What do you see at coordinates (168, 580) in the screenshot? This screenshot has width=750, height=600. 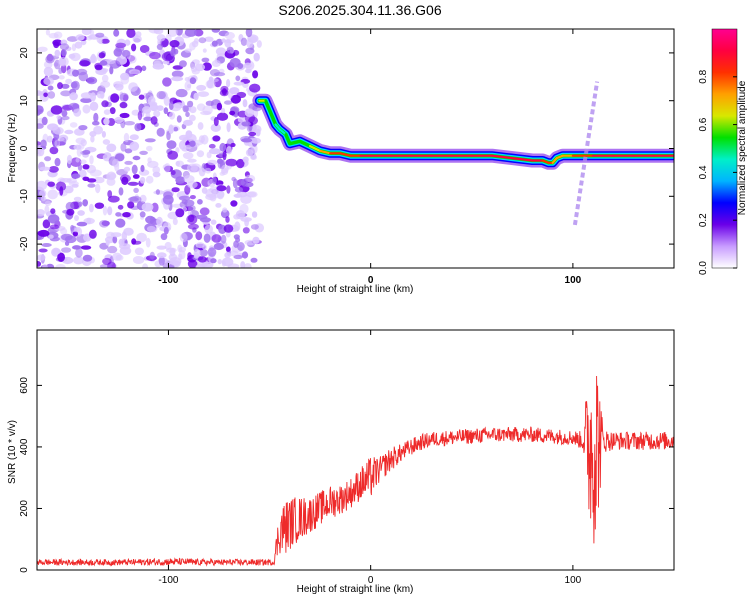 I see `snr-x-tick-label: -100` at bounding box center [168, 580].